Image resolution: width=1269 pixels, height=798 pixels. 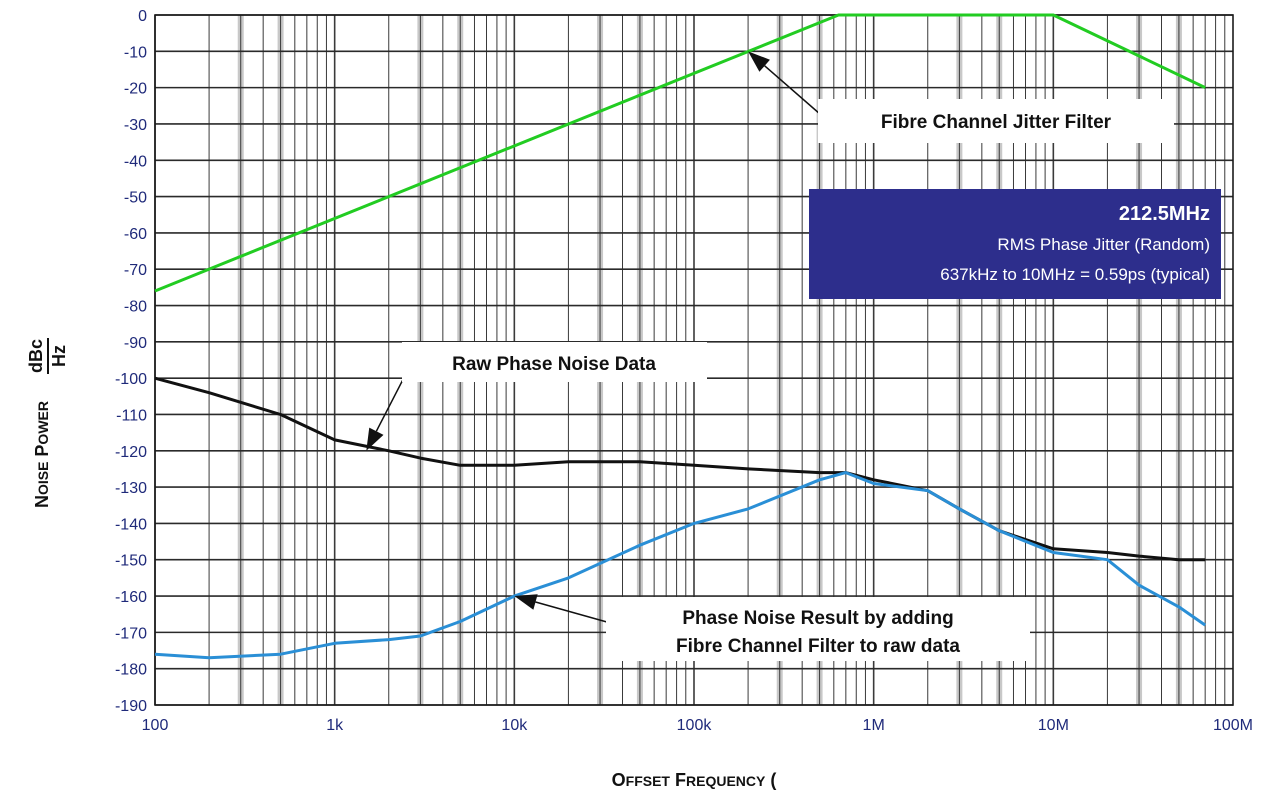 What do you see at coordinates (36, 356) in the screenshot?
I see `y-axis-unit-numerator: dBc` at bounding box center [36, 356].